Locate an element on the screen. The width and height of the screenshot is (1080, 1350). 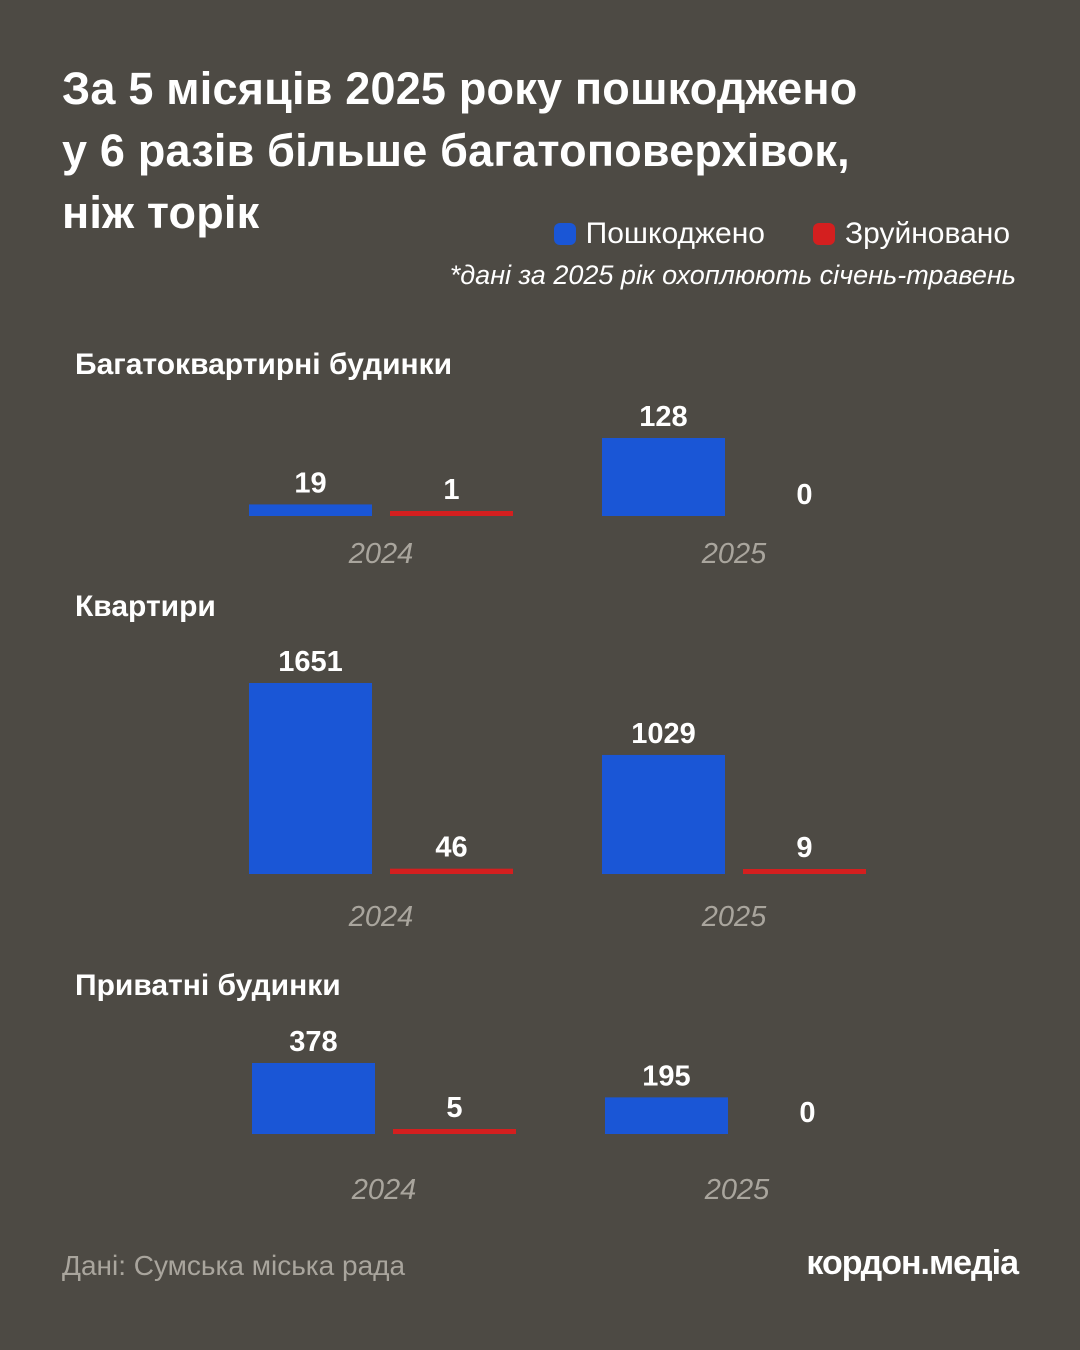
legend-label-destroyed: Зруйновано is located at coordinates (927, 233).